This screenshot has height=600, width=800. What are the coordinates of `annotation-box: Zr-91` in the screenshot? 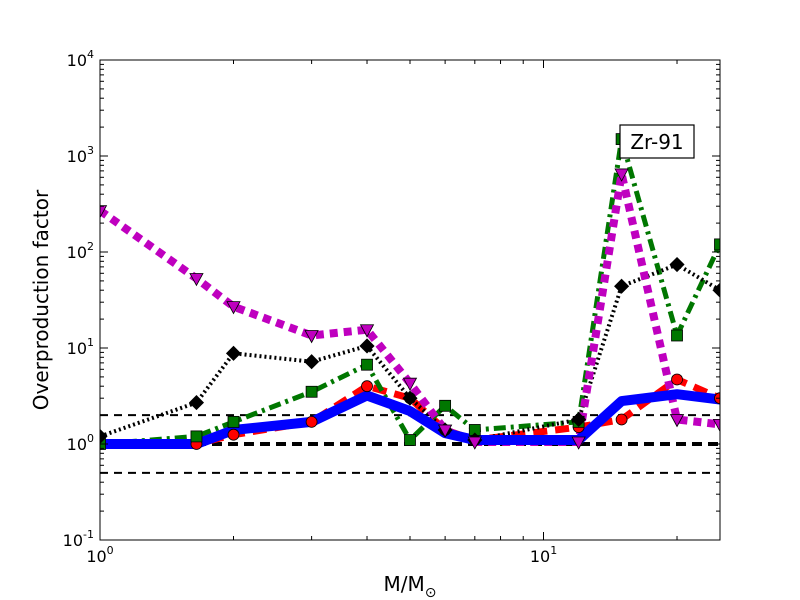 It's located at (657, 141).